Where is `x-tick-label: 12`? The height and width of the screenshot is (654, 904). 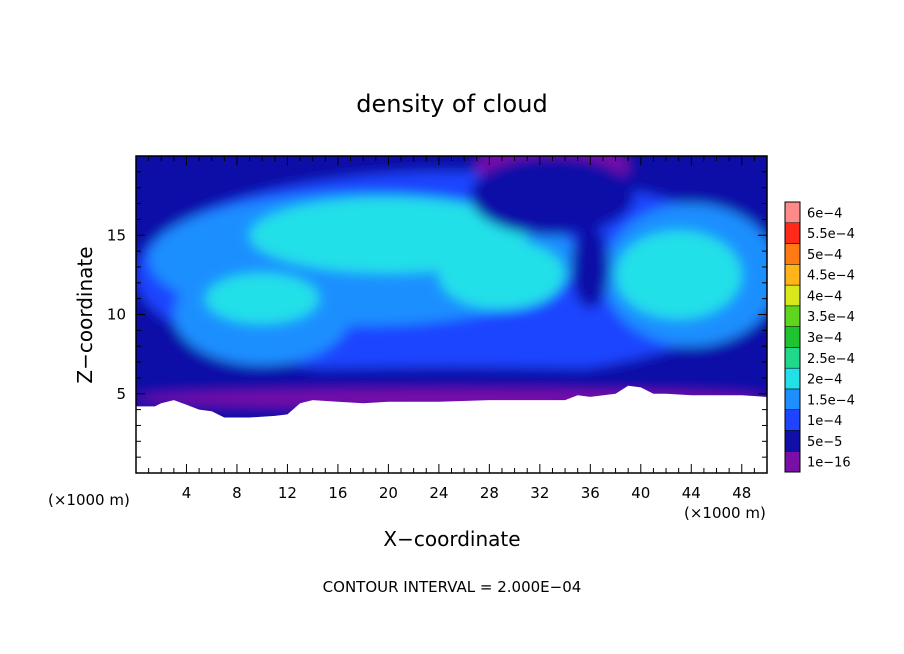
x-tick-label: 12 is located at coordinates (287, 493).